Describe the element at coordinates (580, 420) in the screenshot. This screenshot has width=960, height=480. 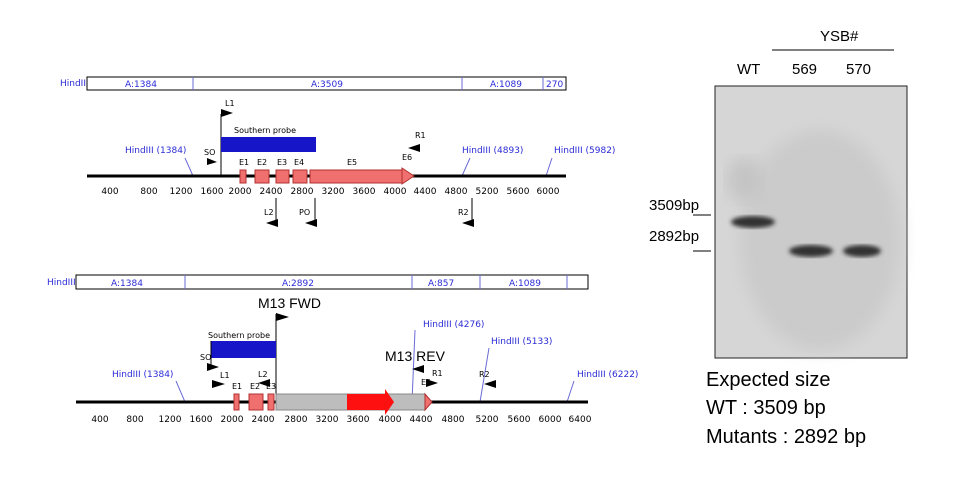
I see `tick-label: 6400` at that location.